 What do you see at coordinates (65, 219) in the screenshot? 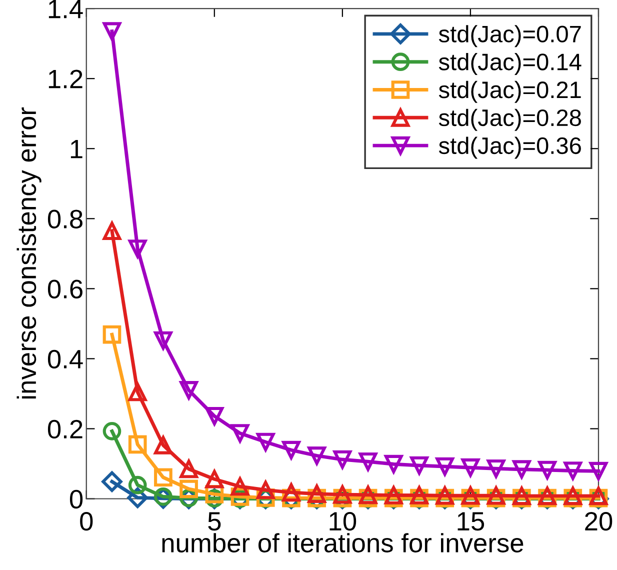
I see `y-tick-label: 0.8` at bounding box center [65, 219].